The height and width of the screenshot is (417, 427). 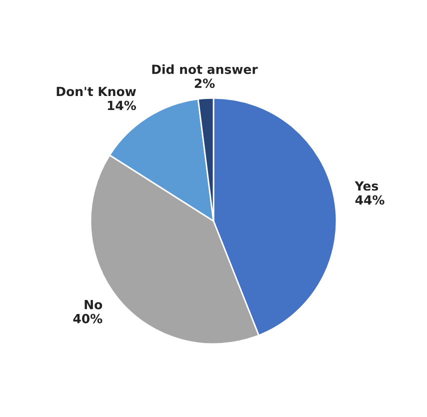 I want to click on data-label: 40%, so click(x=87, y=319).